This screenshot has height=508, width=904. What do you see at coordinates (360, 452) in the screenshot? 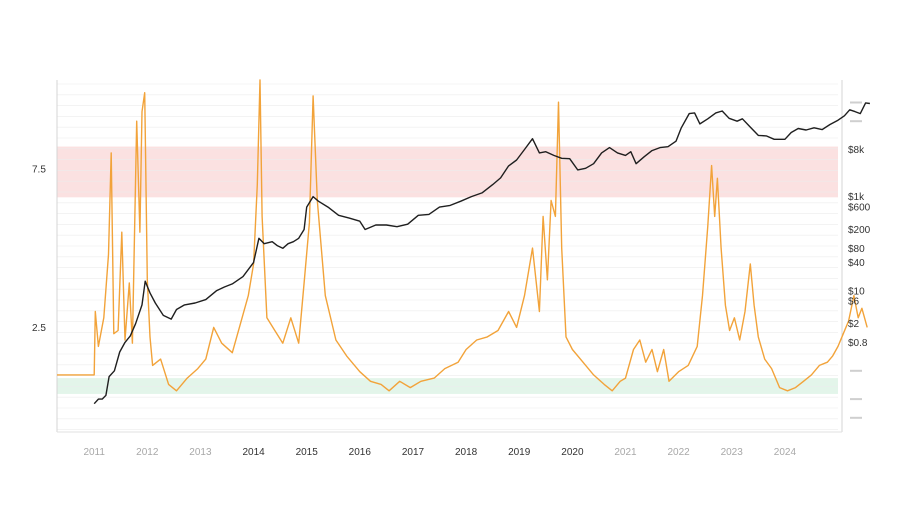
I see `x-tick-label: 2016` at bounding box center [360, 452].